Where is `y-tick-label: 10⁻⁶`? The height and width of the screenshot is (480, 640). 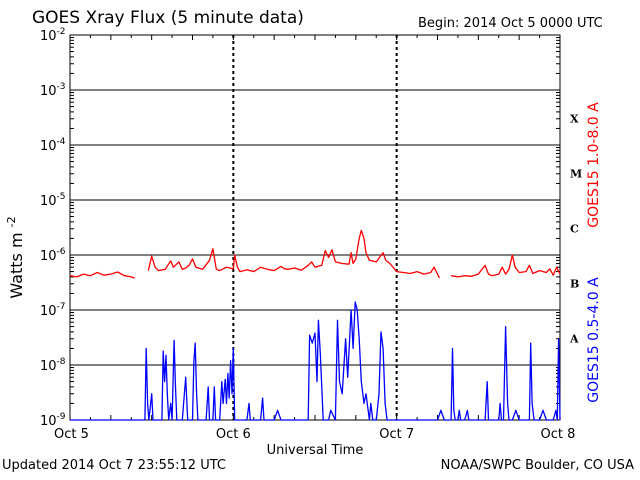
y-tick-label: 10⁻⁶ is located at coordinates (53, 255).